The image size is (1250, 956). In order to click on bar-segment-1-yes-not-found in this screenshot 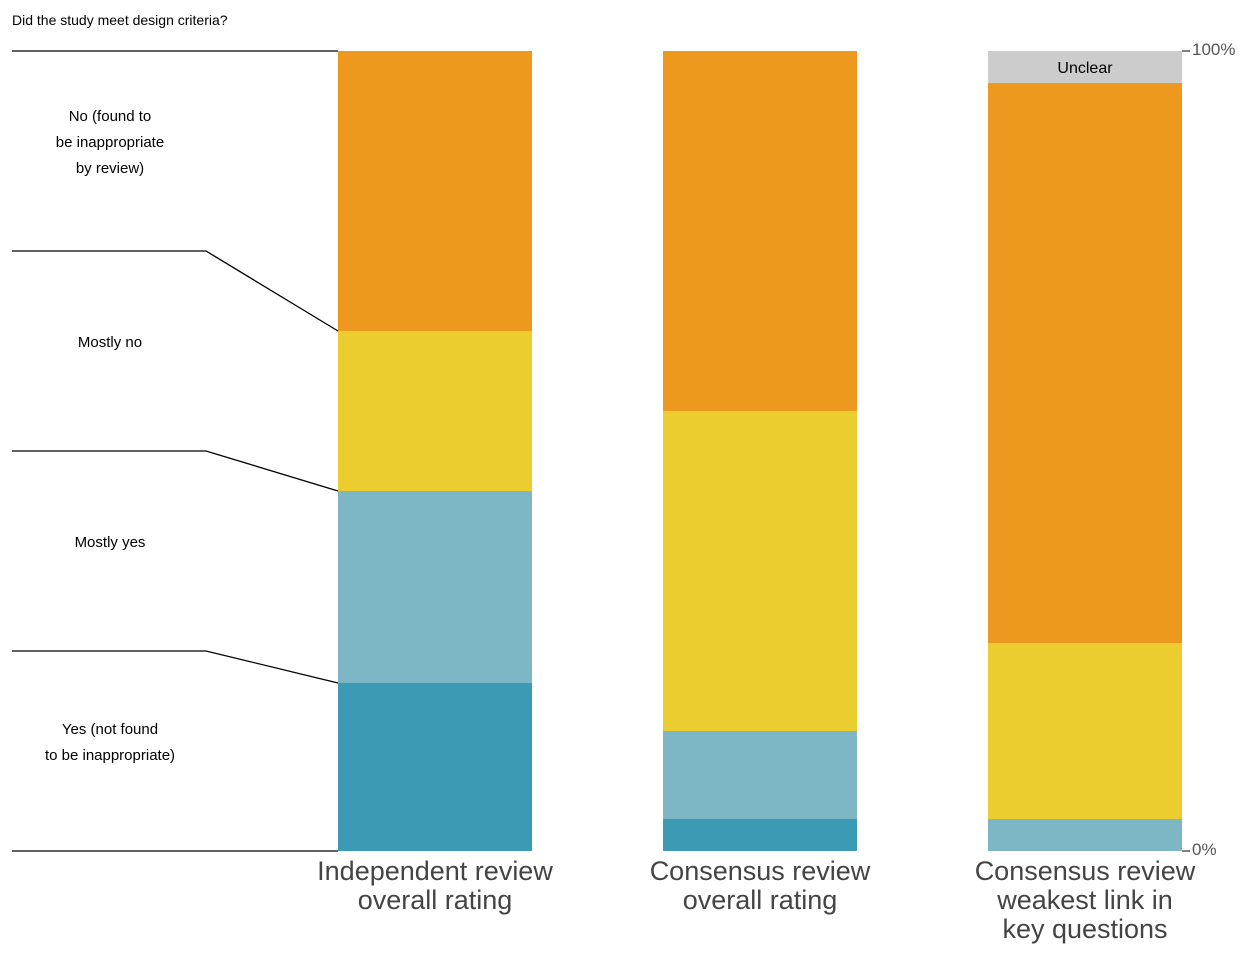, I will do `click(435, 767)`.